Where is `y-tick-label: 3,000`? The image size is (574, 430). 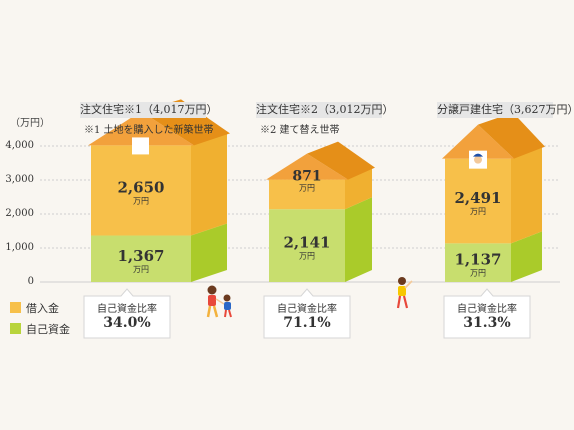
y-tick-label: 3,000 is located at coordinates (19, 179).